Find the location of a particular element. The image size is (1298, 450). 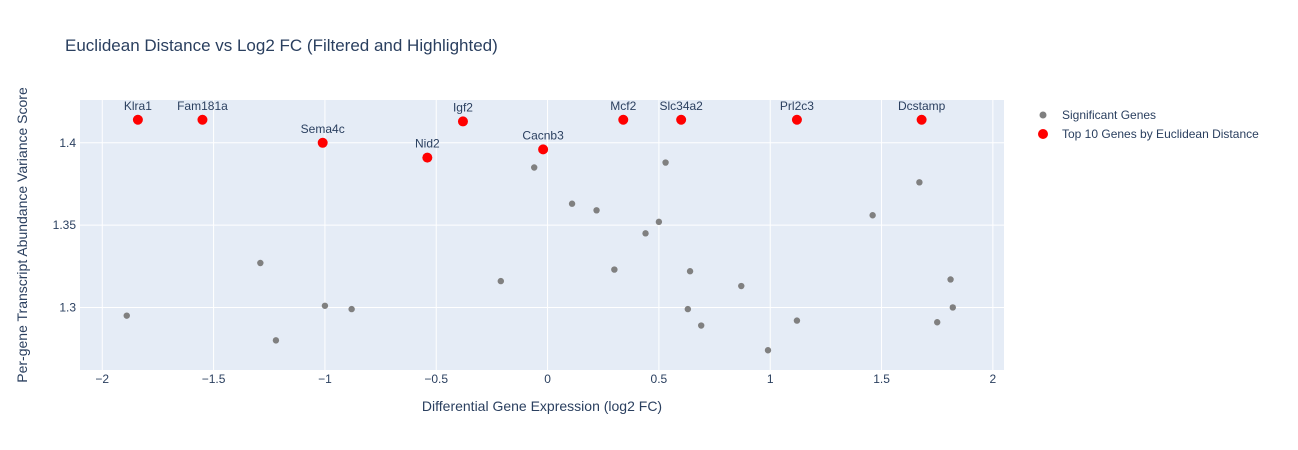

x-tick-label: −1.5 is located at coordinates (214, 379).